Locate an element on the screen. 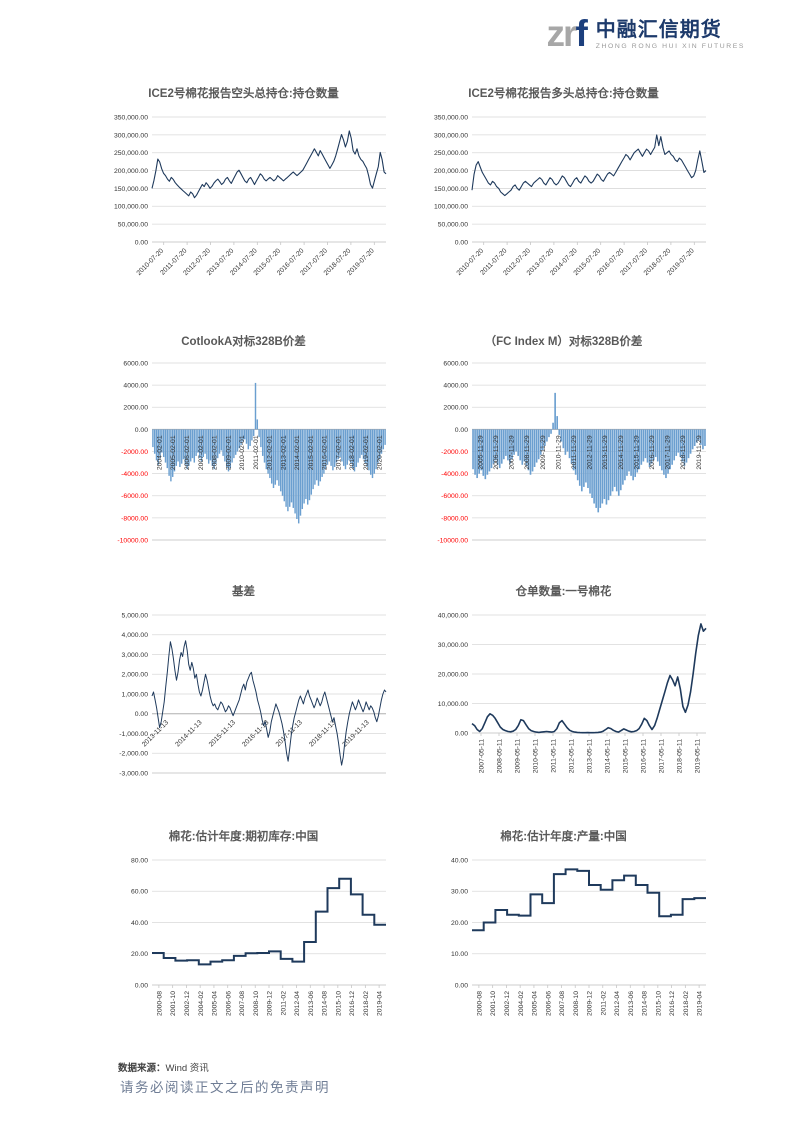 The height and width of the screenshot is (1122, 793). svg-text: 2014-02-01 is located at coordinates (297, 452).